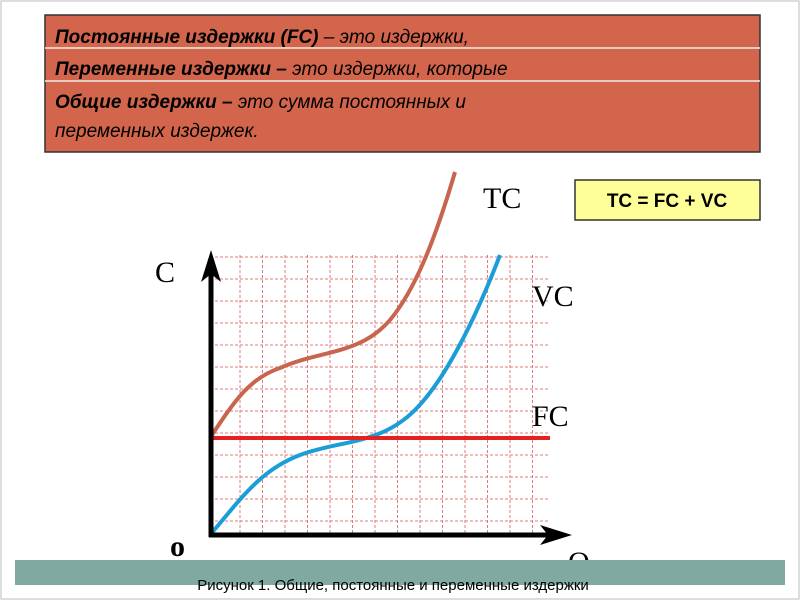 The image size is (800, 600). I want to click on fc-label: FC, so click(550, 416).